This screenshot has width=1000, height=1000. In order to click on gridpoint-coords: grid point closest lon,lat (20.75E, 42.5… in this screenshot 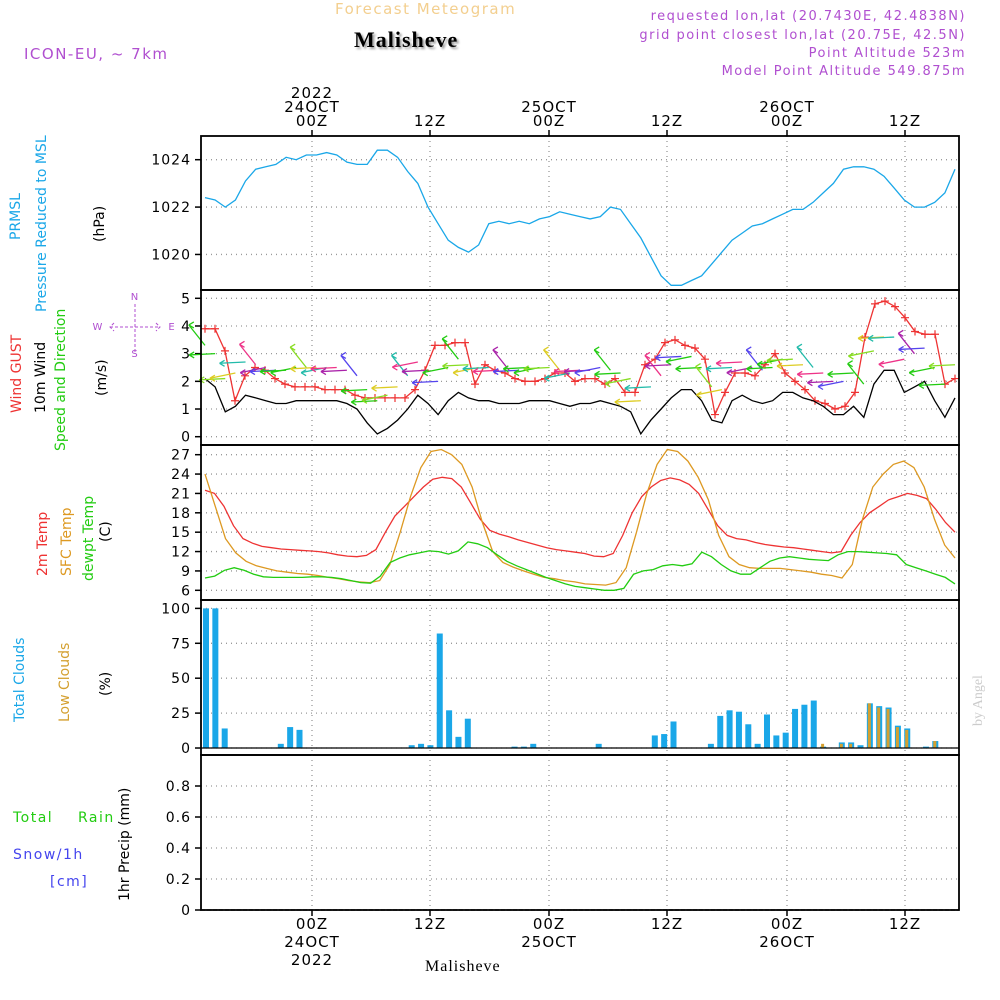, I will do `click(802, 35)`.